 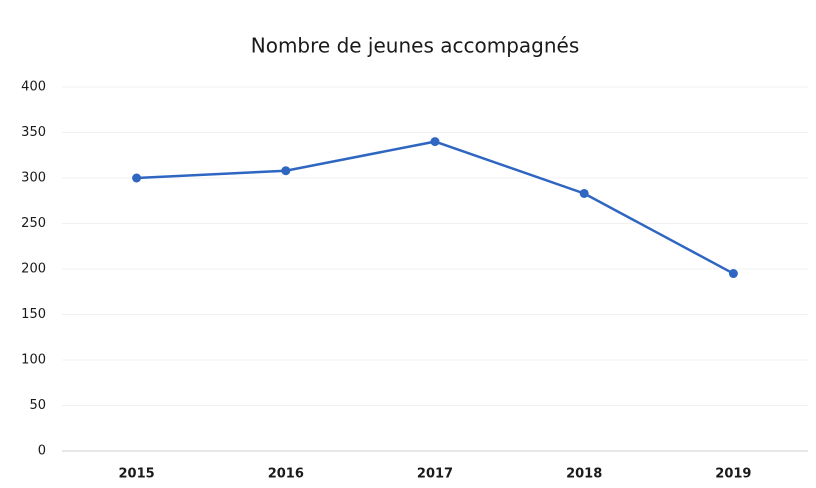 I want to click on y-tick-label: 100, so click(x=33, y=360).